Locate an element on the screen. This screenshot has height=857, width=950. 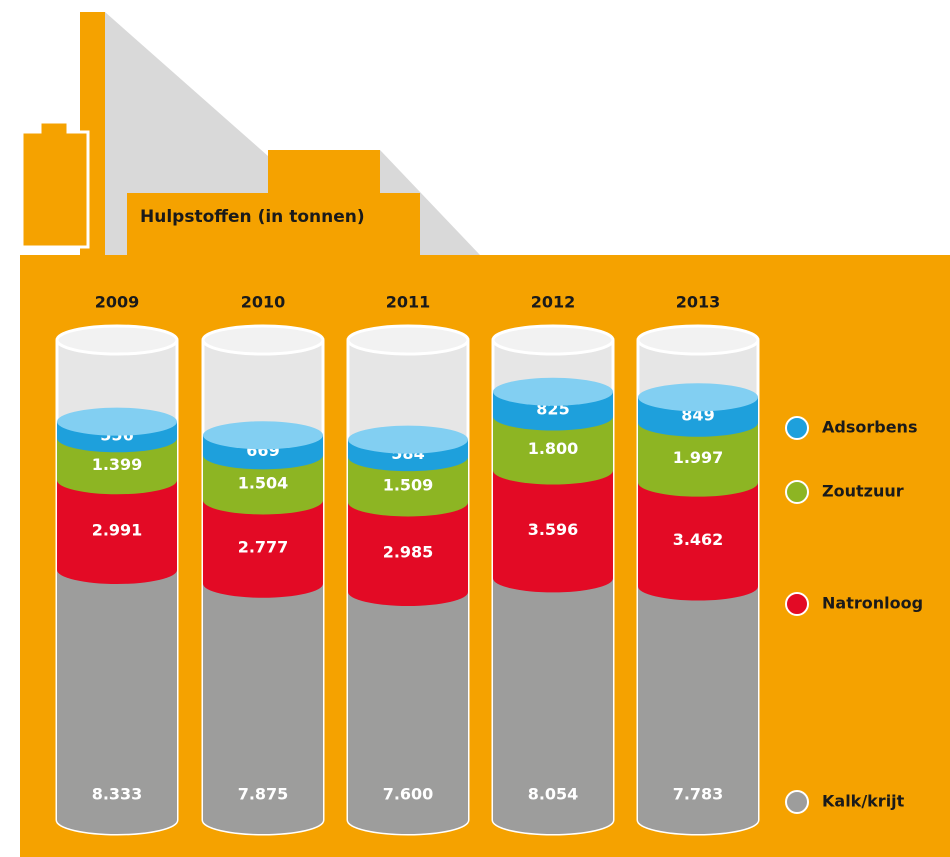
value-label: 2.777 is located at coordinates (263, 547).